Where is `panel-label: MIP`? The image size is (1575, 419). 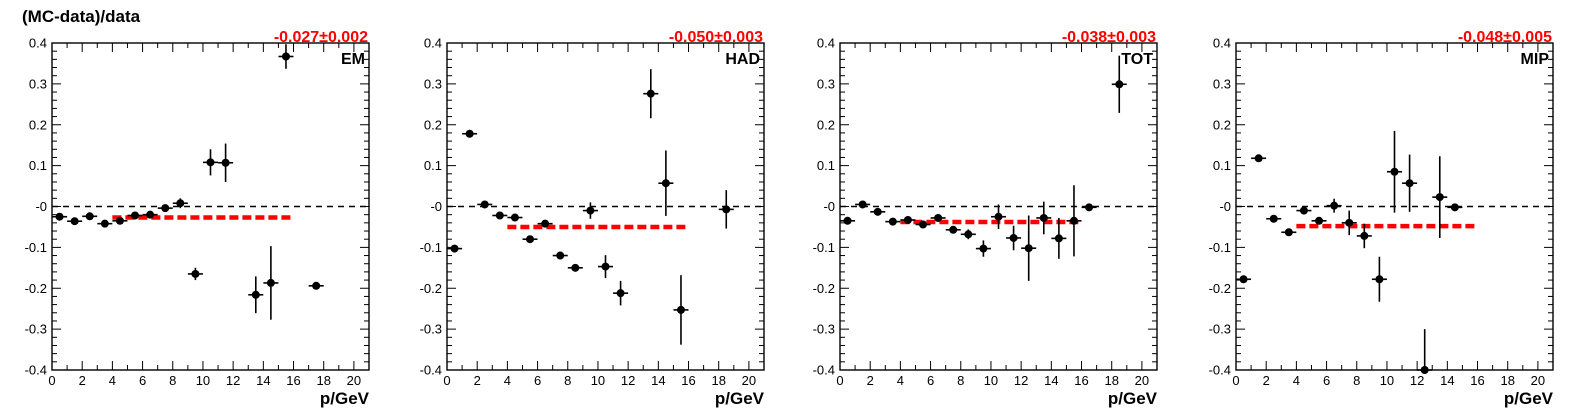 panel-label: MIP is located at coordinates (1535, 59).